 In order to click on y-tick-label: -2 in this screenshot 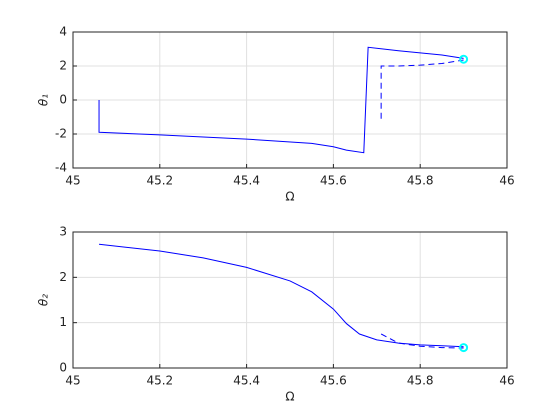, I will do `click(61, 134)`.